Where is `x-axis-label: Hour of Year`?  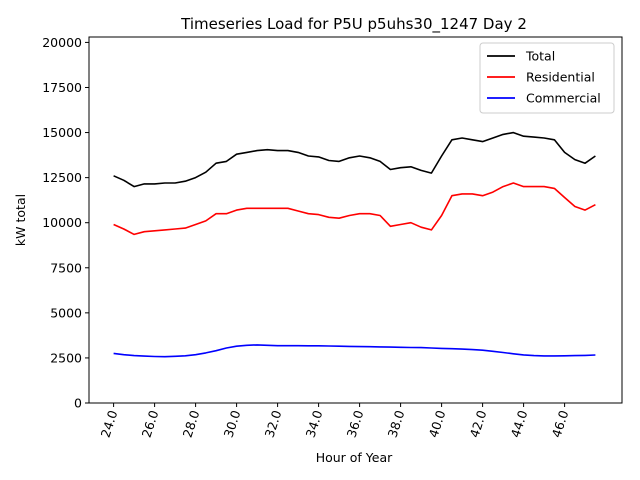 x-axis-label: Hour of Year is located at coordinates (354, 457).